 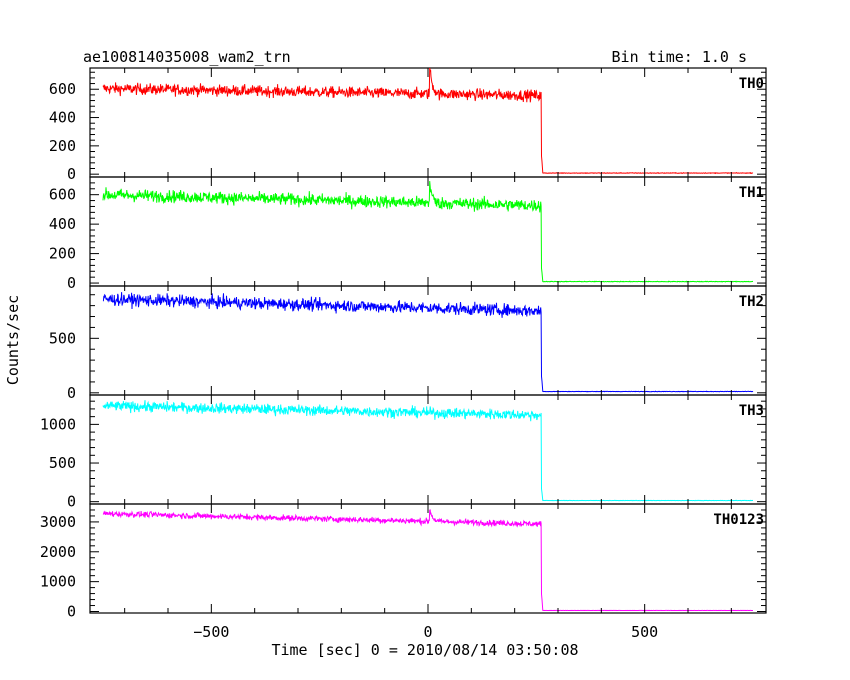 I want to click on panel-label-th0123: TH0123, so click(x=738, y=520).